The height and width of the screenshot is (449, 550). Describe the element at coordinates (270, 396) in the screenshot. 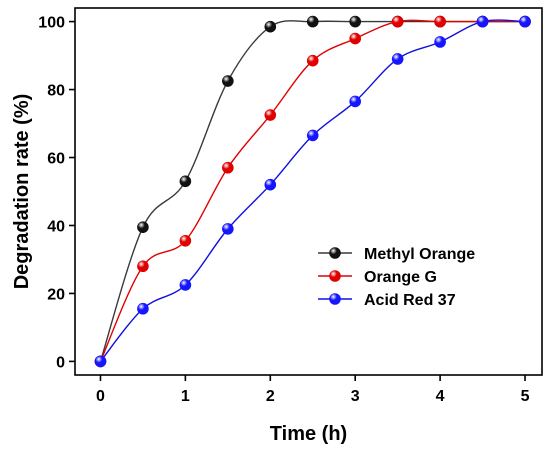

I see `x-tick-label: 2` at that location.